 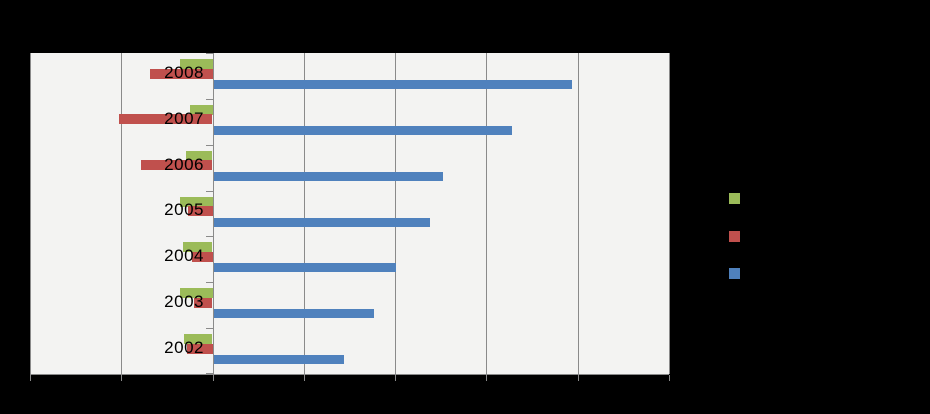 I want to click on category-label: 2006, so click(x=184, y=164).